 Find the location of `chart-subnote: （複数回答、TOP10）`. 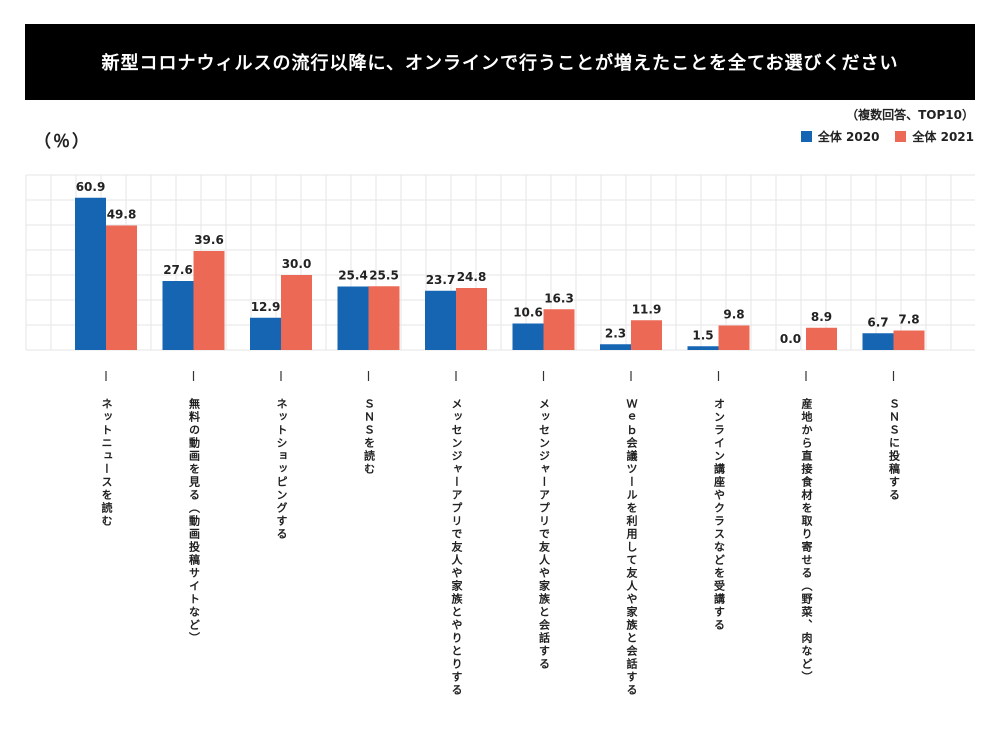

chart-subnote: （複数回答、TOP10） is located at coordinates (910, 115).